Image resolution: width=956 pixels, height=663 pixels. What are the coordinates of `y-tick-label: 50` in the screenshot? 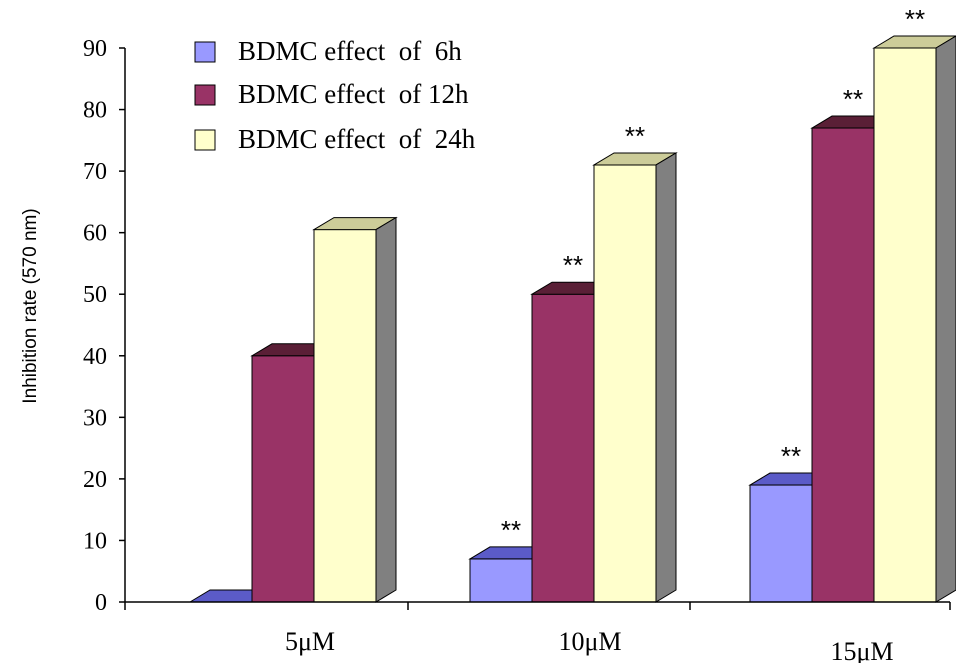 It's located at (95, 295).